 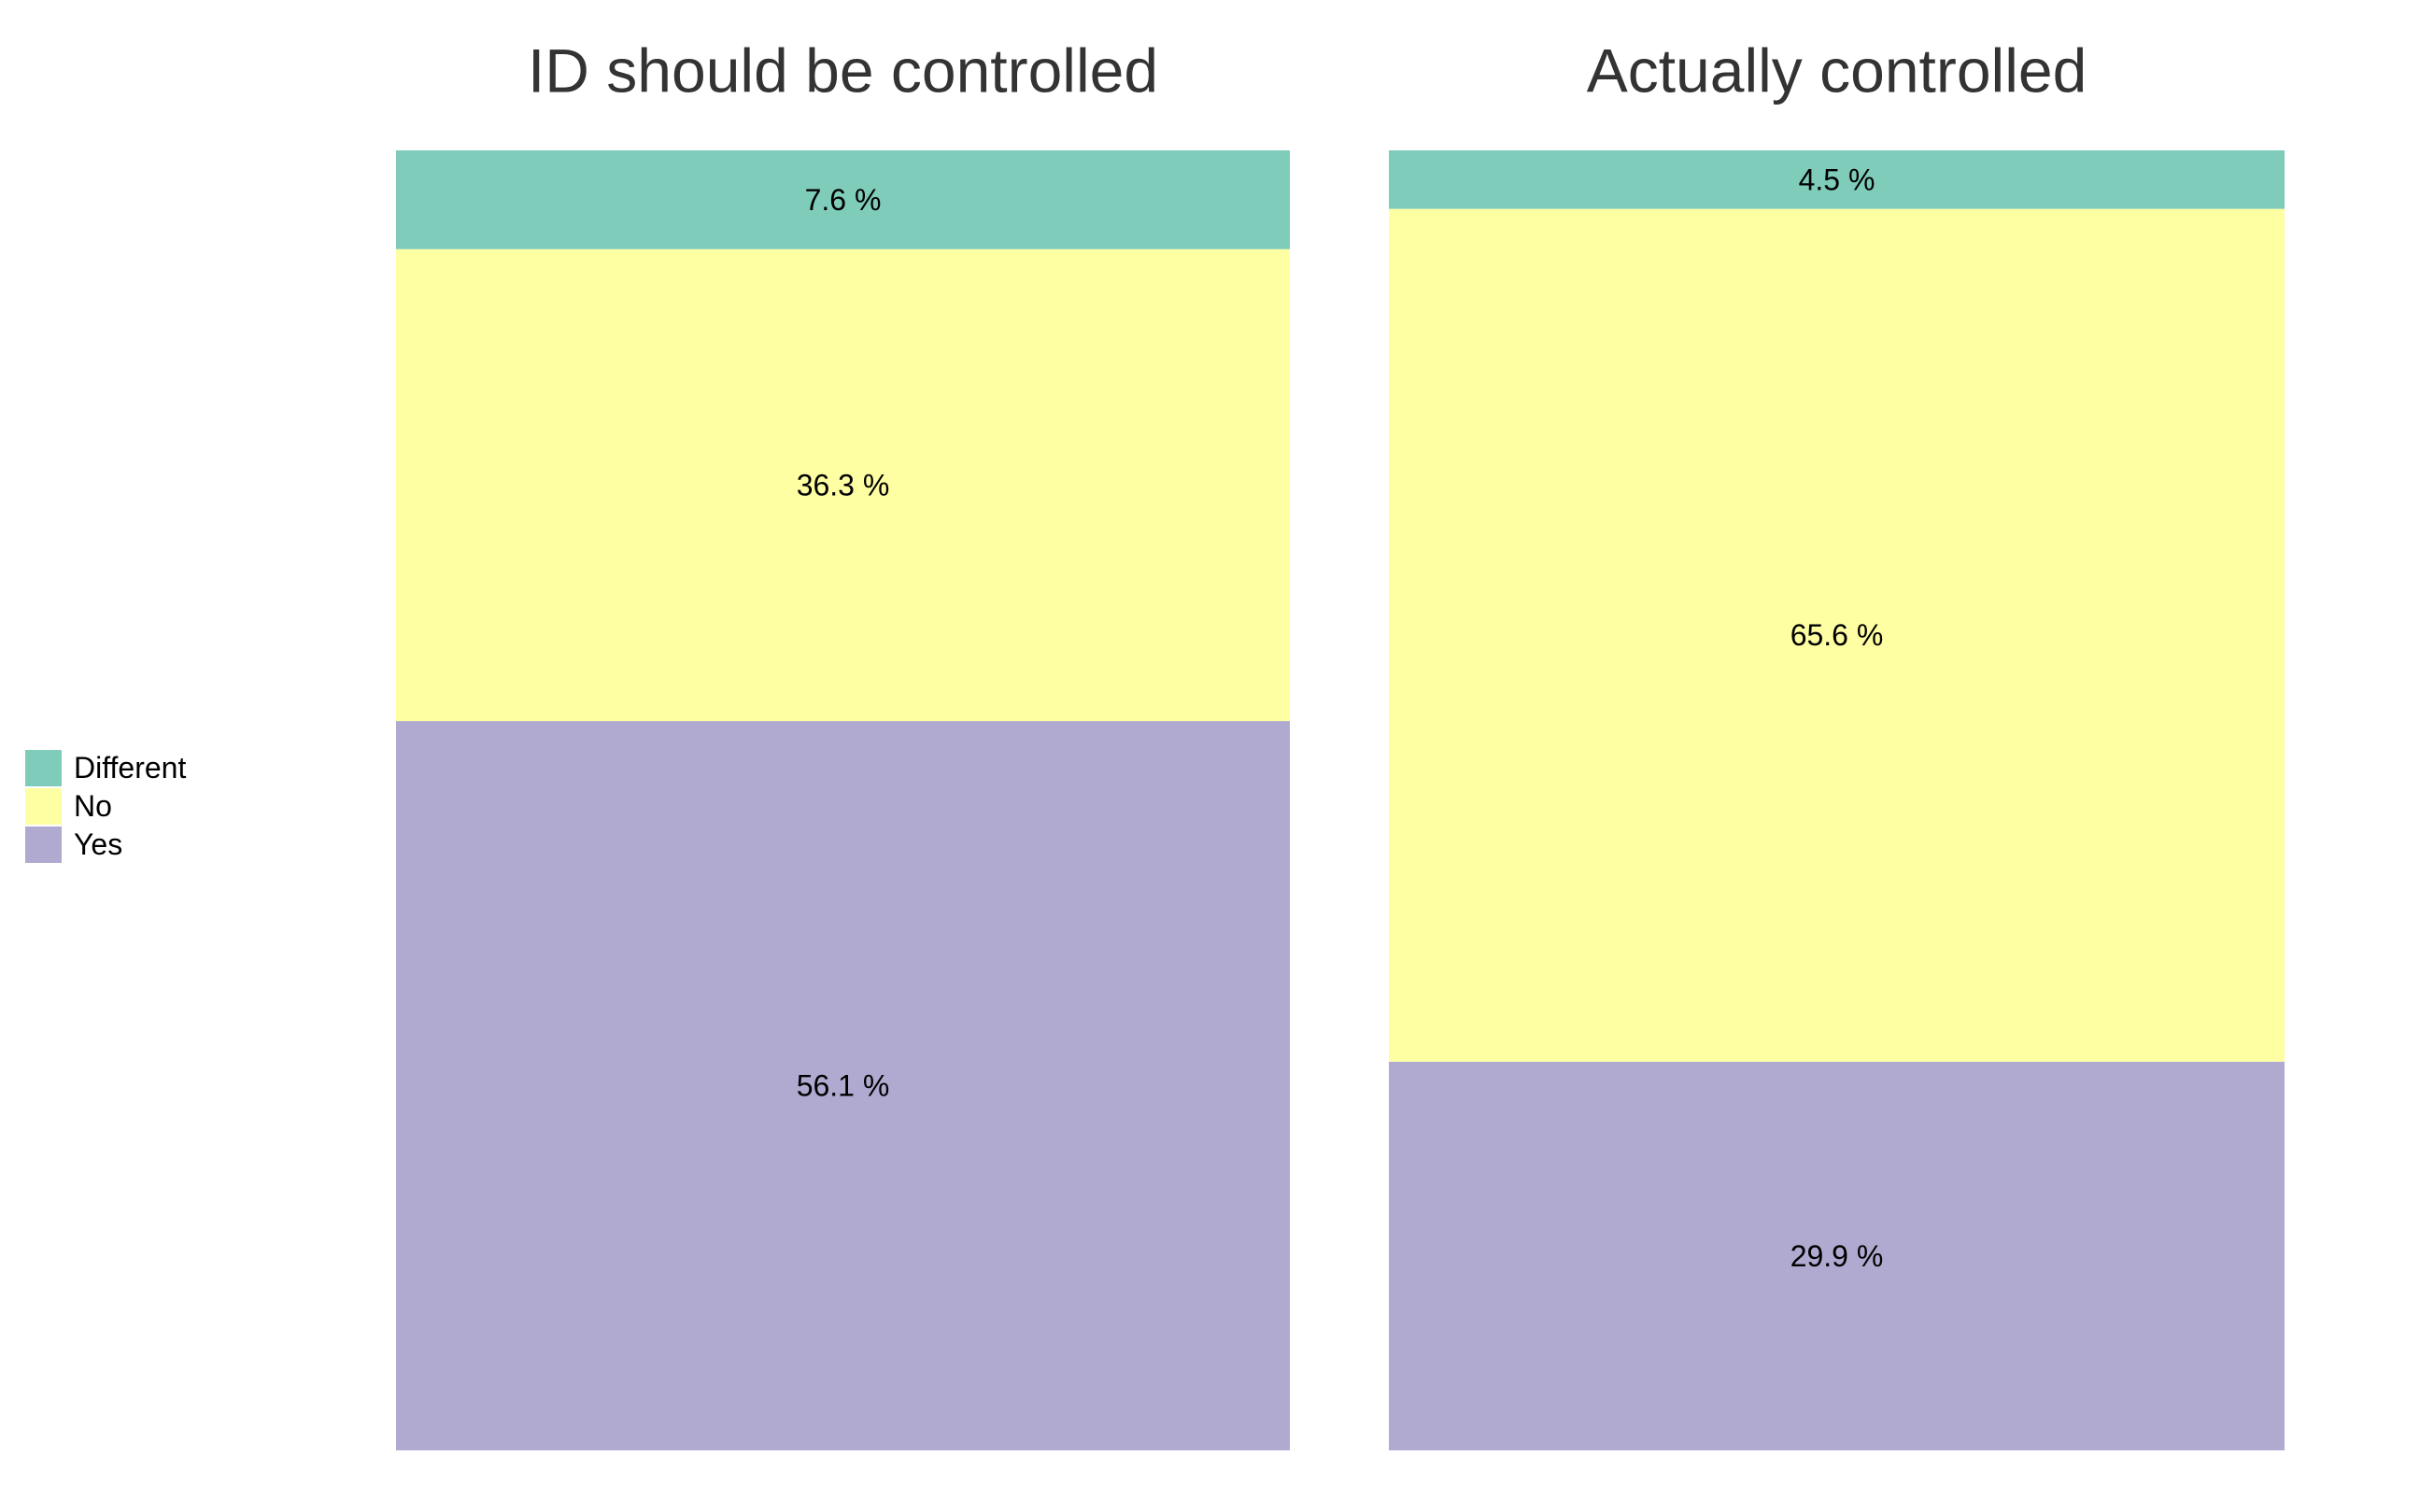 I want to click on legend-item-different: Different, so click(x=106, y=768).